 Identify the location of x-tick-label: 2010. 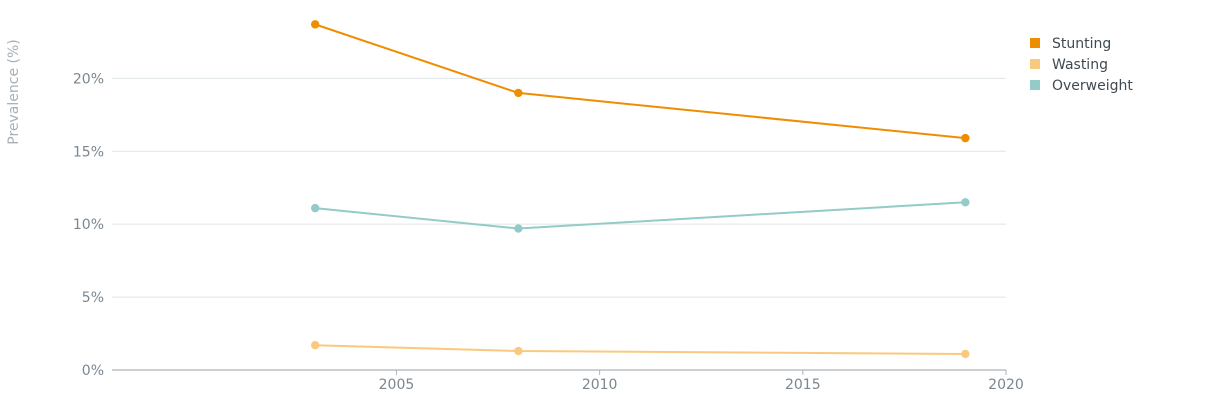
(600, 385).